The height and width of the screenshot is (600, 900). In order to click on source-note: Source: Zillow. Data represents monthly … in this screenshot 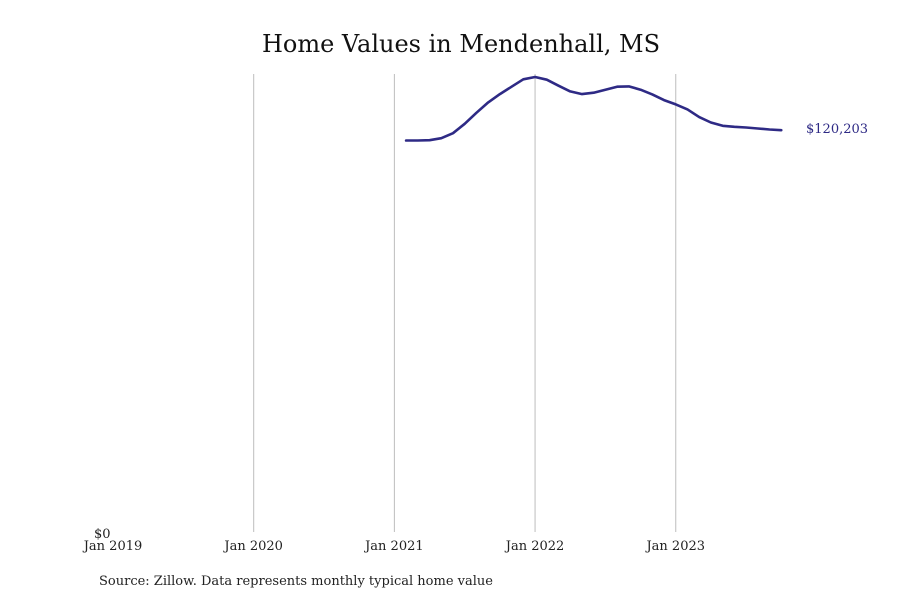, I will do `click(296, 581)`.